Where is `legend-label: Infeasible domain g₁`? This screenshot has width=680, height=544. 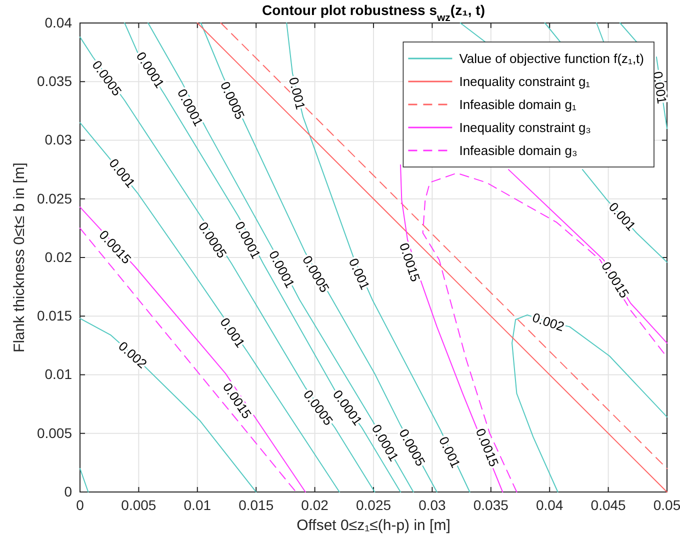
legend-label: Infeasible domain g₁ is located at coordinates (518, 104).